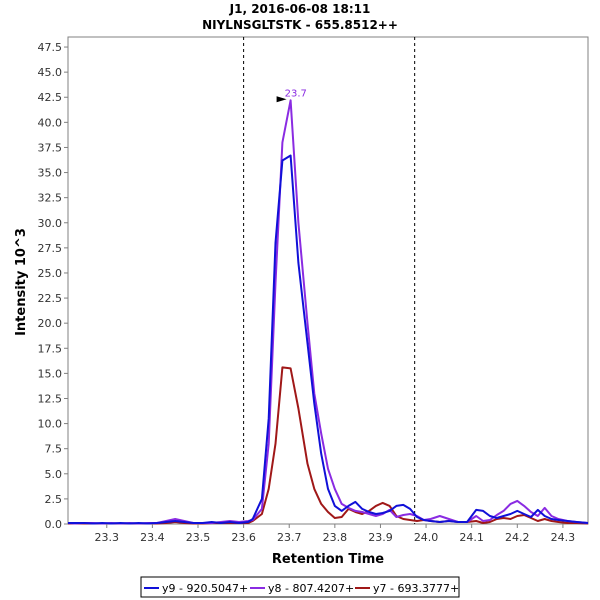 The width and height of the screenshot is (600, 600). Describe the element at coordinates (50, 97) in the screenshot. I see `y-tick-label: 42.5` at that location.